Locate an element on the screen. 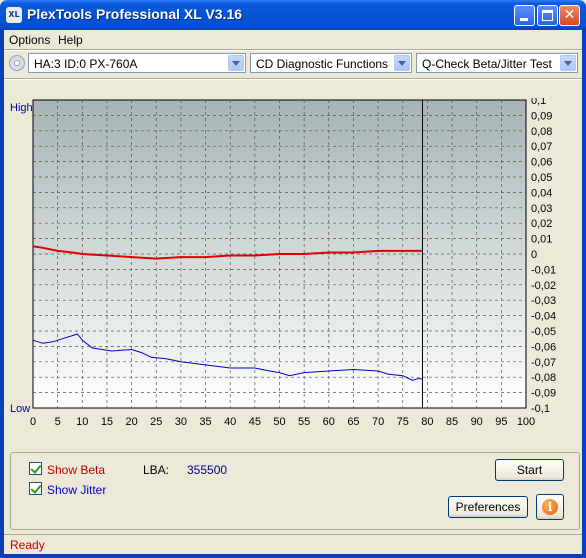 The width and height of the screenshot is (586, 558). y-tick-label: 0,06 is located at coordinates (541, 163).